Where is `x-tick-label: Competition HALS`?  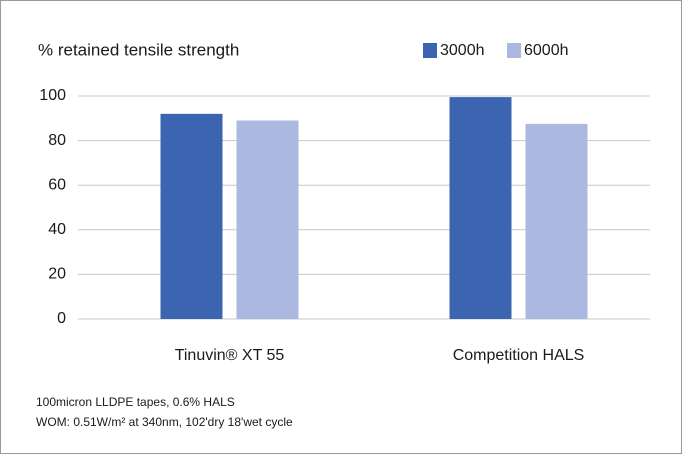 x-tick-label: Competition HALS is located at coordinates (519, 355).